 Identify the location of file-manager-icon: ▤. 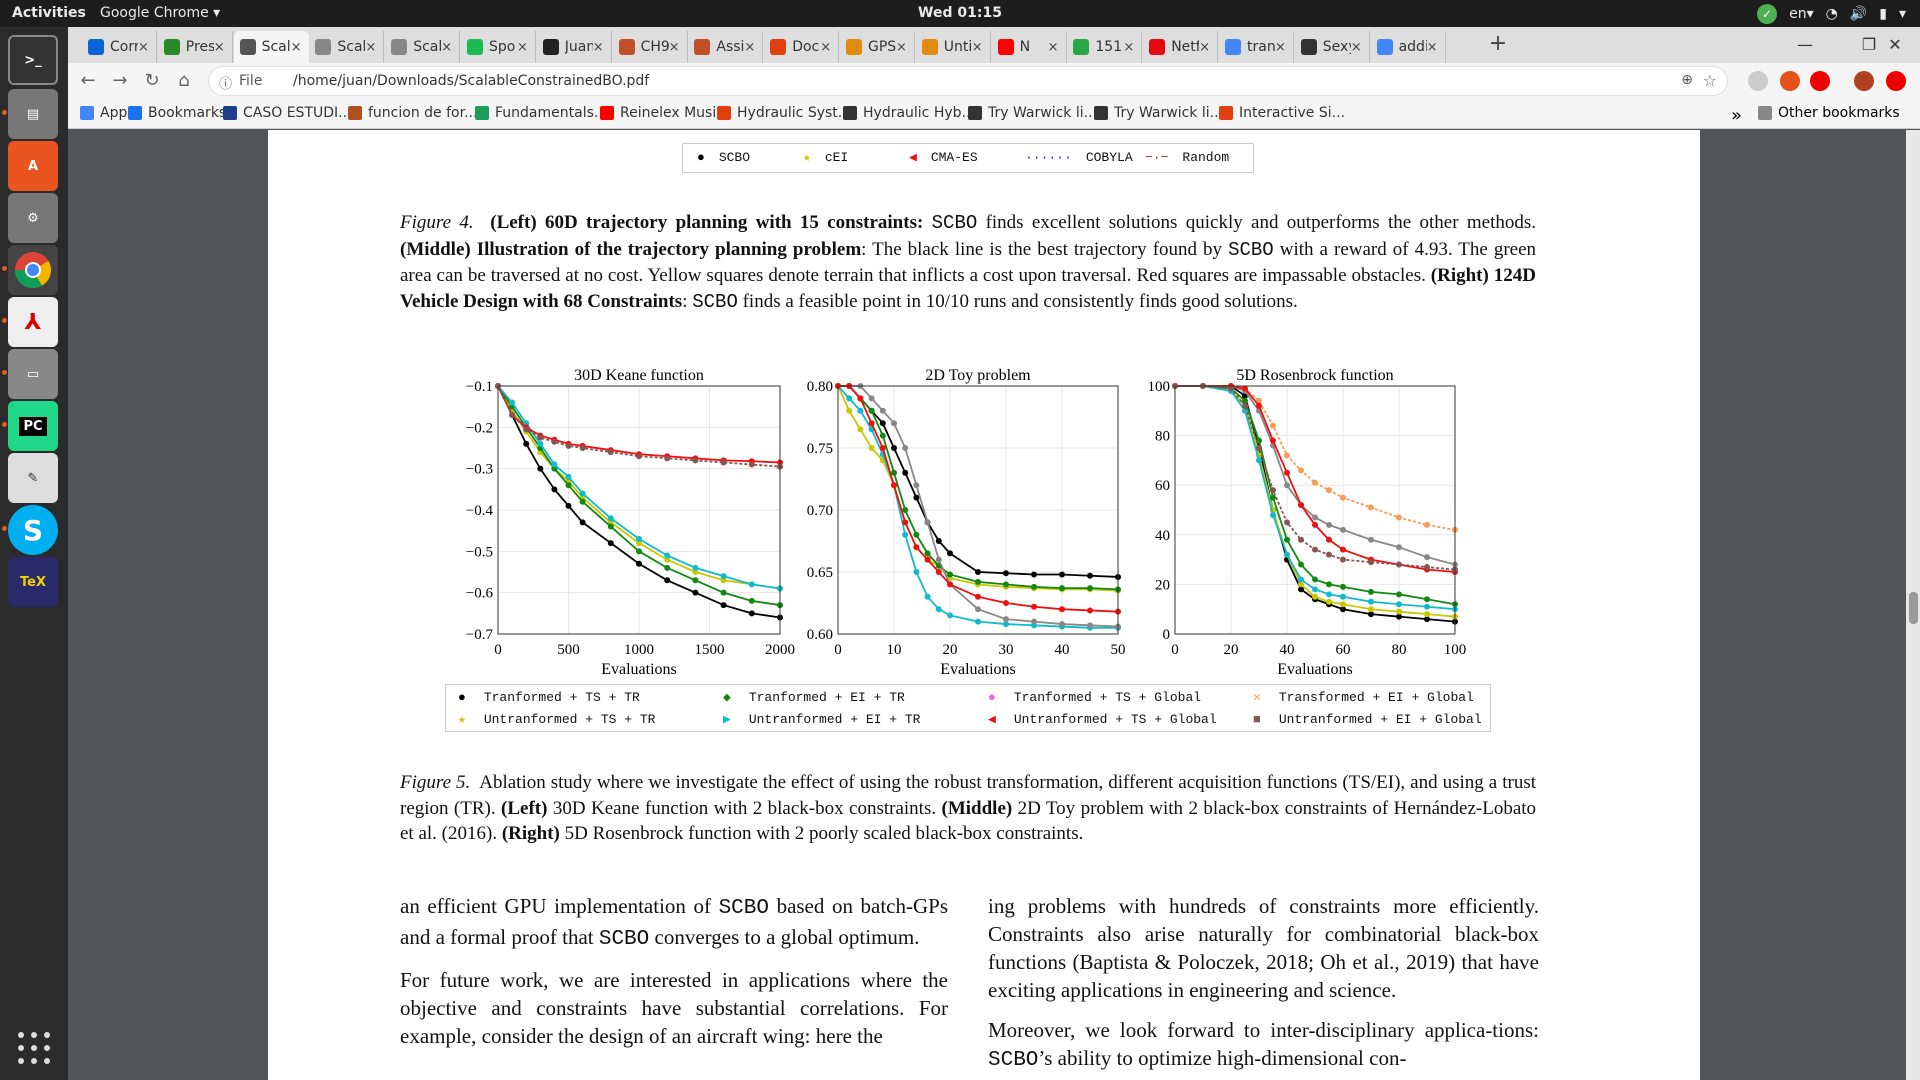
(33, 114).